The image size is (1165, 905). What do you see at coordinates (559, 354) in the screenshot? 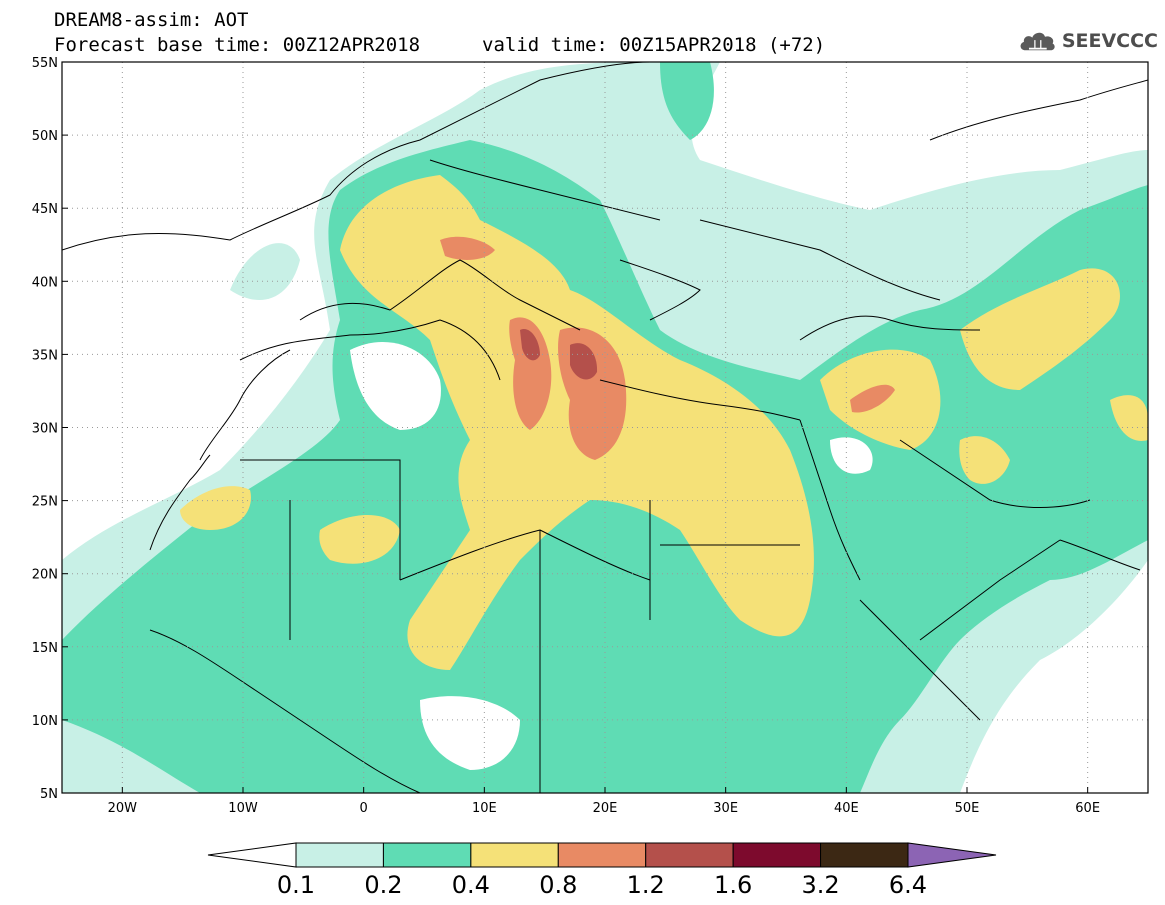
I see `aot-band-1.2-1.6` at bounding box center [559, 354].